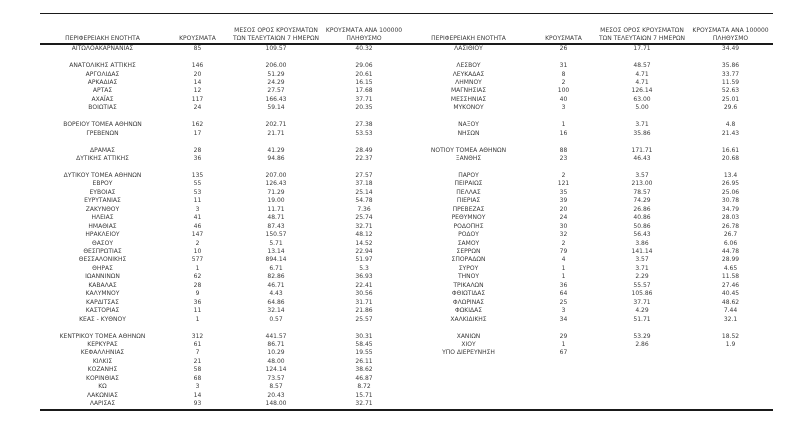 The width and height of the screenshot is (800, 423). I want to click on left-cases-cell: 28, so click(197, 285).